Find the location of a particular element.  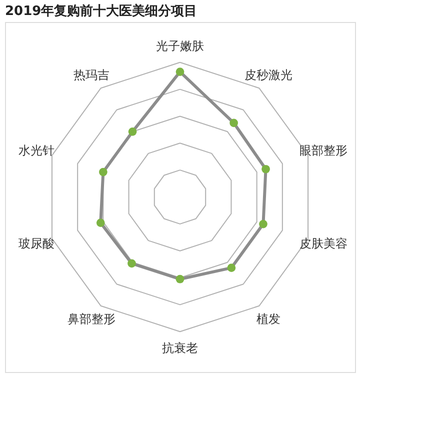

spoke-label: 皮秒激光 is located at coordinates (268, 75).